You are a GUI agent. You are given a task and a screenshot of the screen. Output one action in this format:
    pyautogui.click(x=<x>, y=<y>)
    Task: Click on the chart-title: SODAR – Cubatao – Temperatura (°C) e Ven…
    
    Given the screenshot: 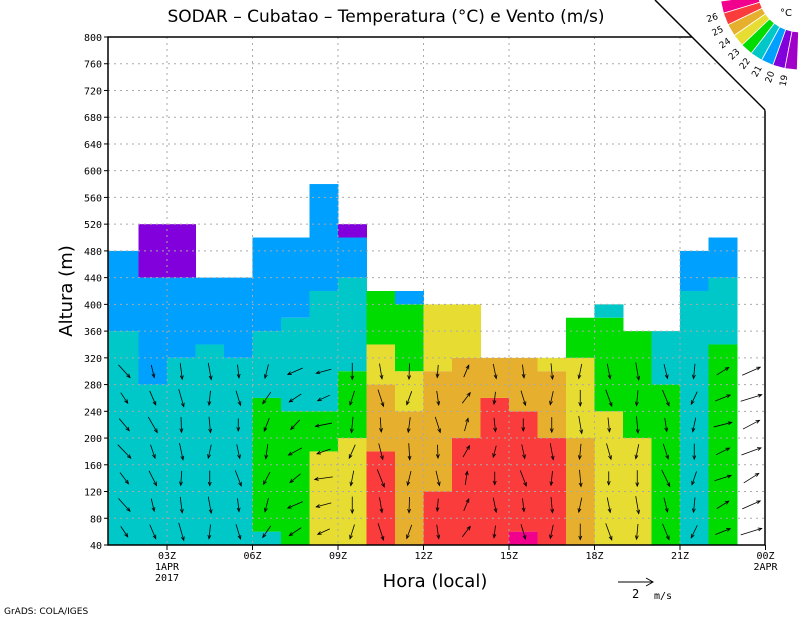 What is the action you would take?
    pyautogui.click(x=385, y=17)
    